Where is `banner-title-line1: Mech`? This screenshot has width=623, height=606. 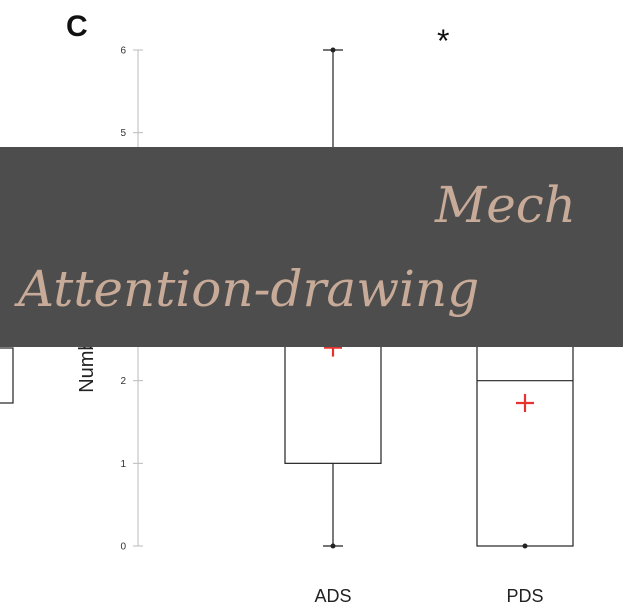 banner-title-line1: Mech is located at coordinates (505, 205).